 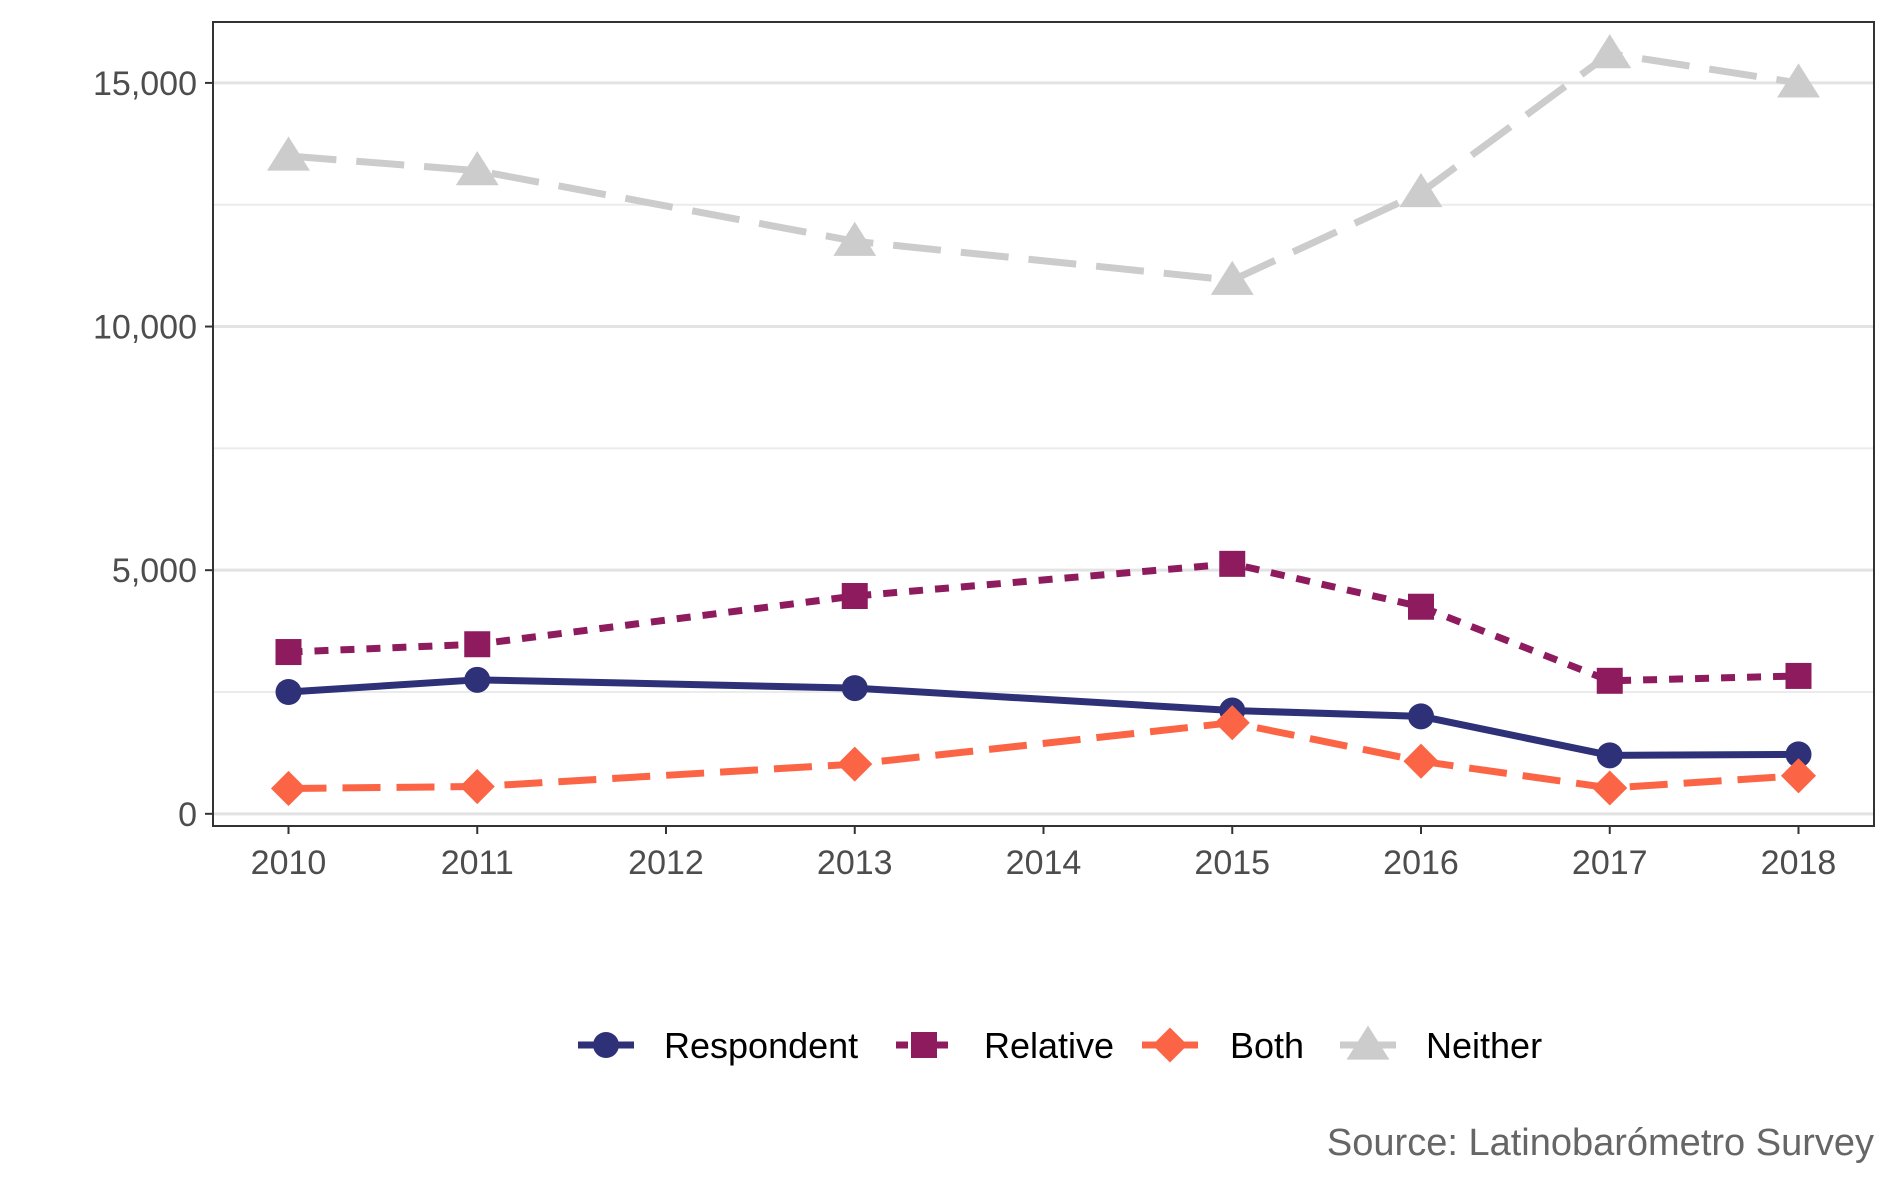 What do you see at coordinates (1043, 756) in the screenshot?
I see `series-both` at bounding box center [1043, 756].